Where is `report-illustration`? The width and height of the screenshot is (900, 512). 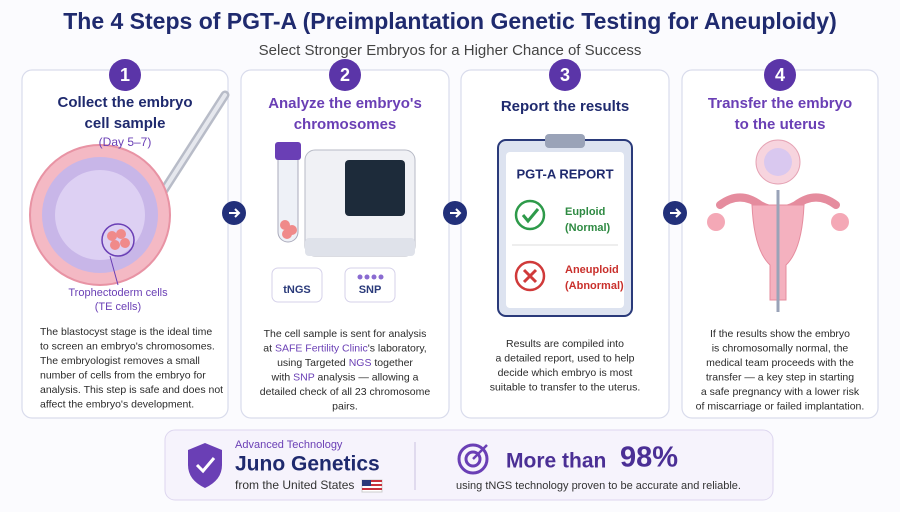
report-illustration is located at coordinates (565, 225).